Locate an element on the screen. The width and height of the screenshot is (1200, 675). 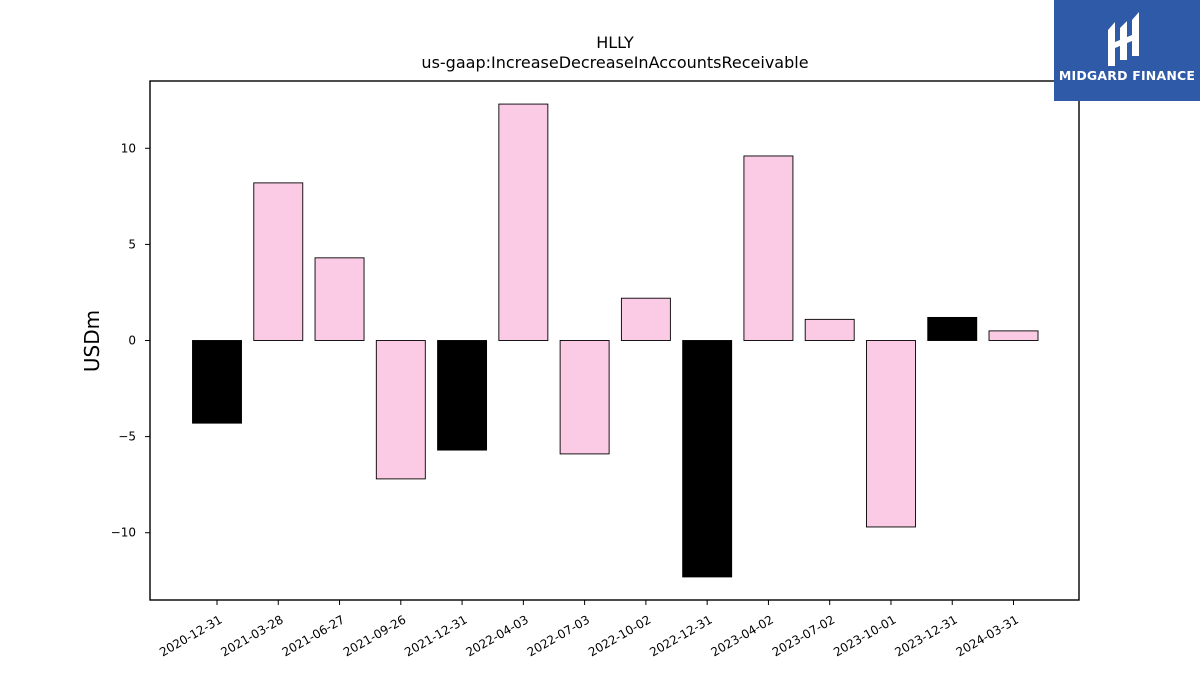
x-tick-label: 2023-07-02 is located at coordinates (803, 635).